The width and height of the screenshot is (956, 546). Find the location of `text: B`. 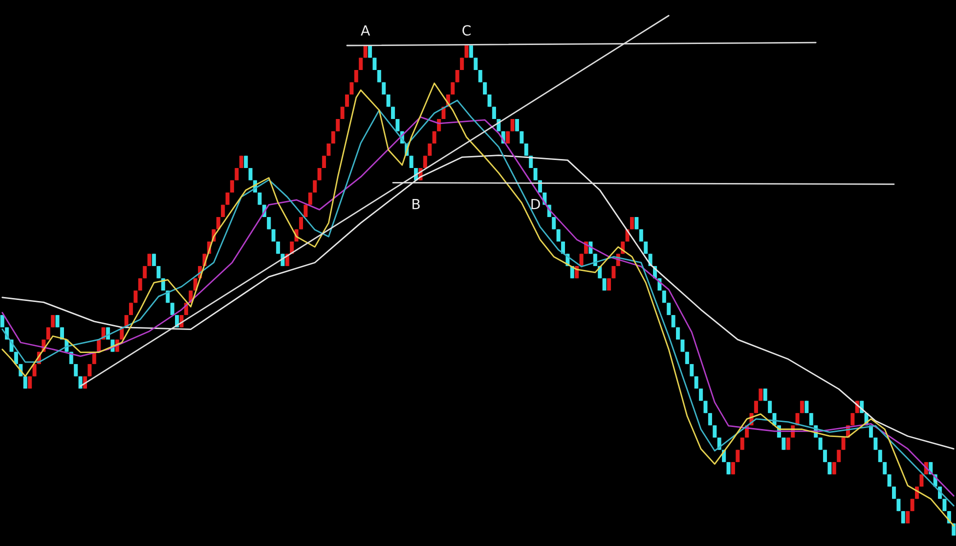

text: B is located at coordinates (416, 204).